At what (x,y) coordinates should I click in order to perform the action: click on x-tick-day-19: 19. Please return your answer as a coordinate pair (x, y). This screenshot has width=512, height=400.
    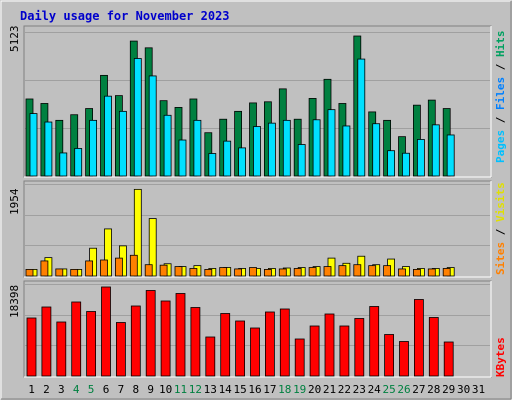
    Looking at the image, I should click on (299, 389).